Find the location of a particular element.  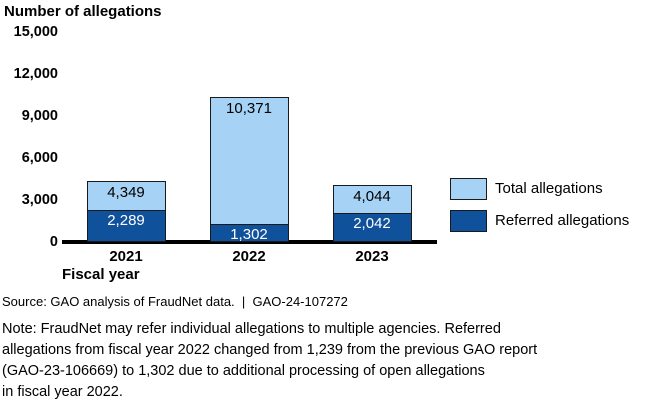

x-tick-label-2022: 2022 is located at coordinates (249, 256).